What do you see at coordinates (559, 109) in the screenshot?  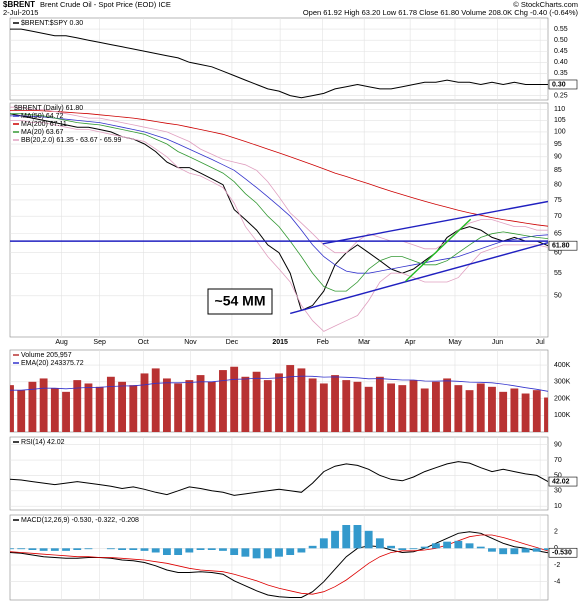 I see `y-tick-label: 110` at bounding box center [559, 109].